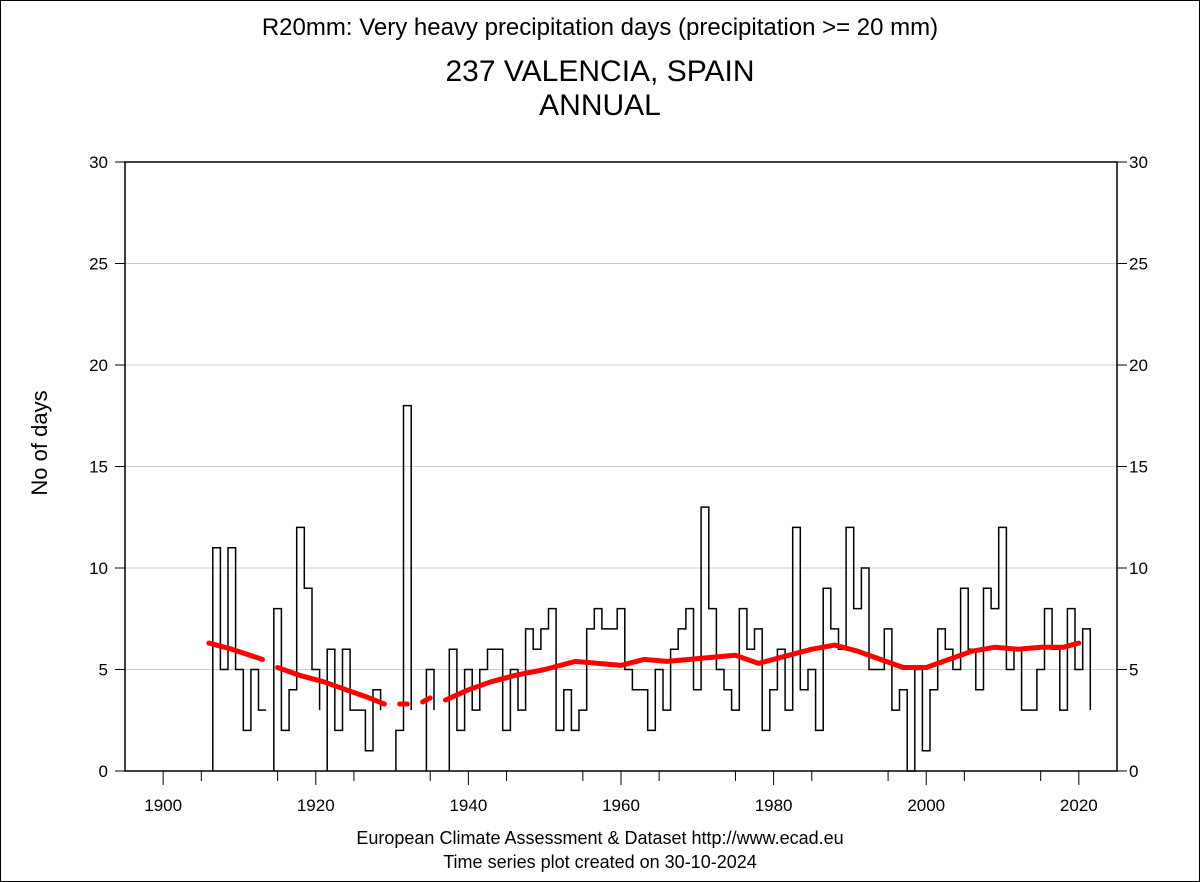 Image resolution: width=1200 pixels, height=882 pixels. I want to click on y-tick-label-left: 10, so click(98, 568).